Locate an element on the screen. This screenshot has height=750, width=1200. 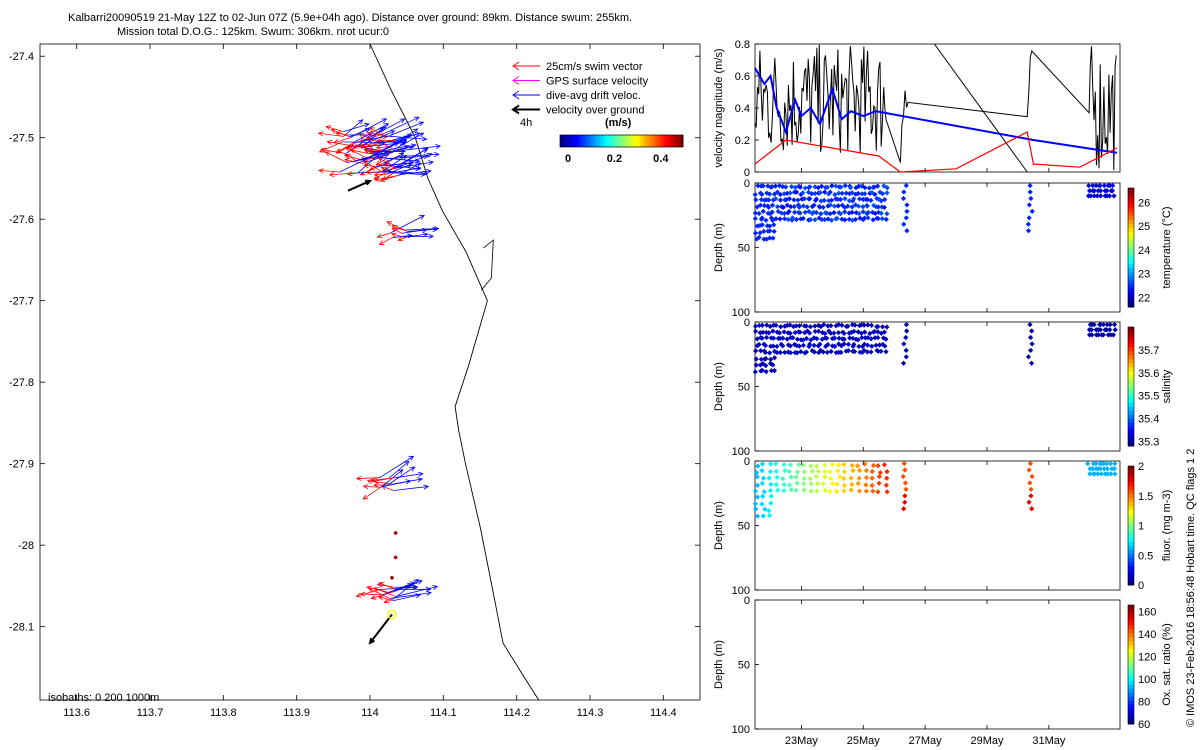
velocity-ground-segment is located at coordinates (981, 108).